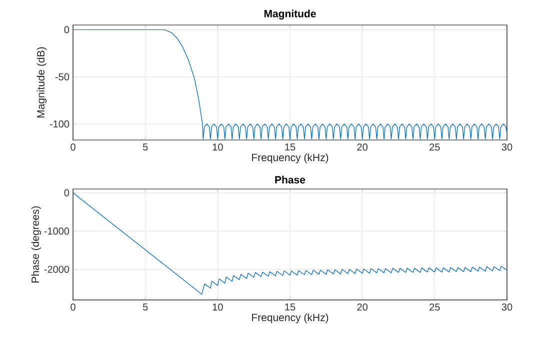 The height and width of the screenshot is (337, 560). Describe the element at coordinates (57, 231) in the screenshot. I see `y-tick-label: -1000` at that location.